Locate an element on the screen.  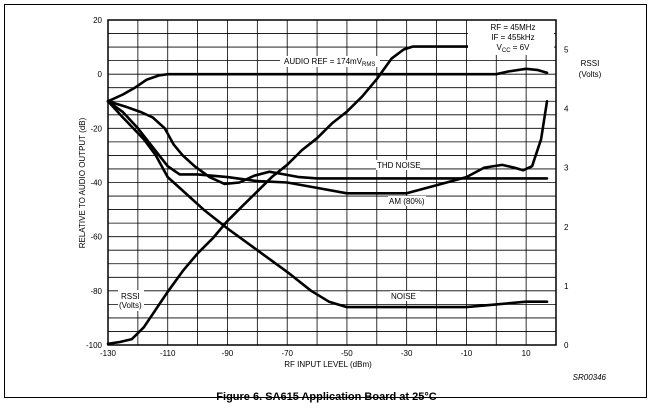
y2-tick-label: 2 is located at coordinates (566, 227).